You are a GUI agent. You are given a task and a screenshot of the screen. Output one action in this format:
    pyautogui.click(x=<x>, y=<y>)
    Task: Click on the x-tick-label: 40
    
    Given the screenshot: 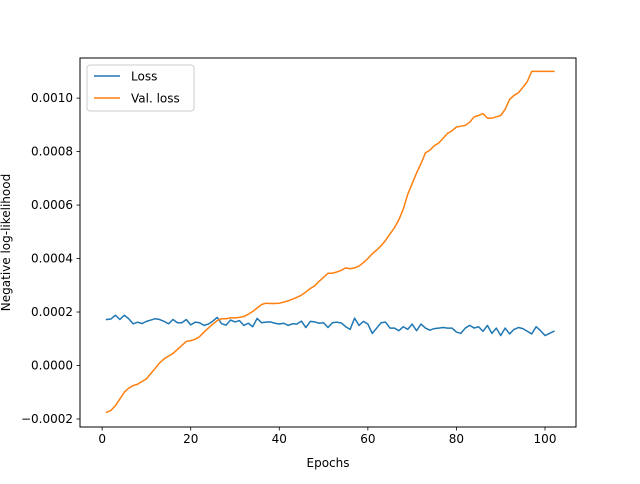 What is the action you would take?
    pyautogui.click(x=279, y=439)
    